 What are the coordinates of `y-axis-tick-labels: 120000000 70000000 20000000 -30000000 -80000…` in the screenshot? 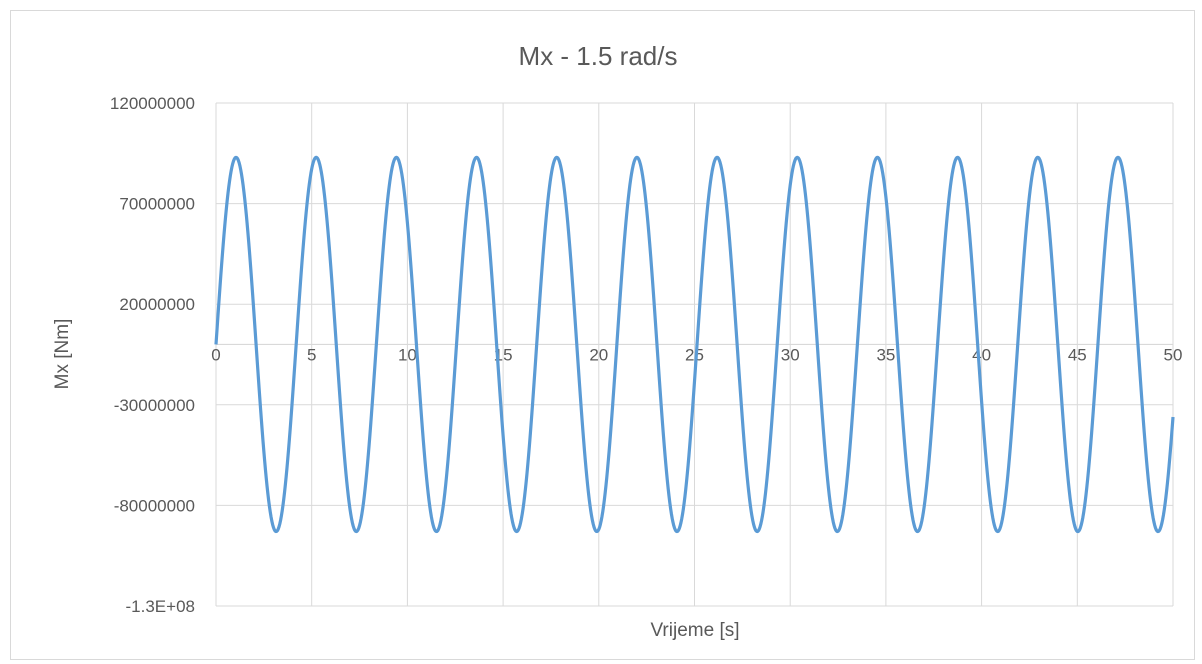 It's located at (152, 355).